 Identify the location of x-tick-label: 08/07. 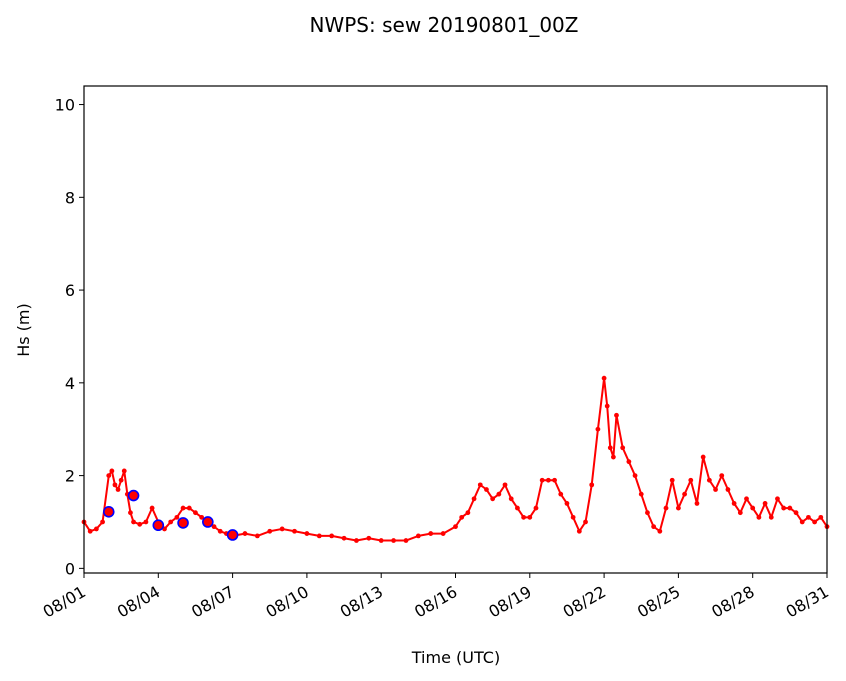
(212, 602).